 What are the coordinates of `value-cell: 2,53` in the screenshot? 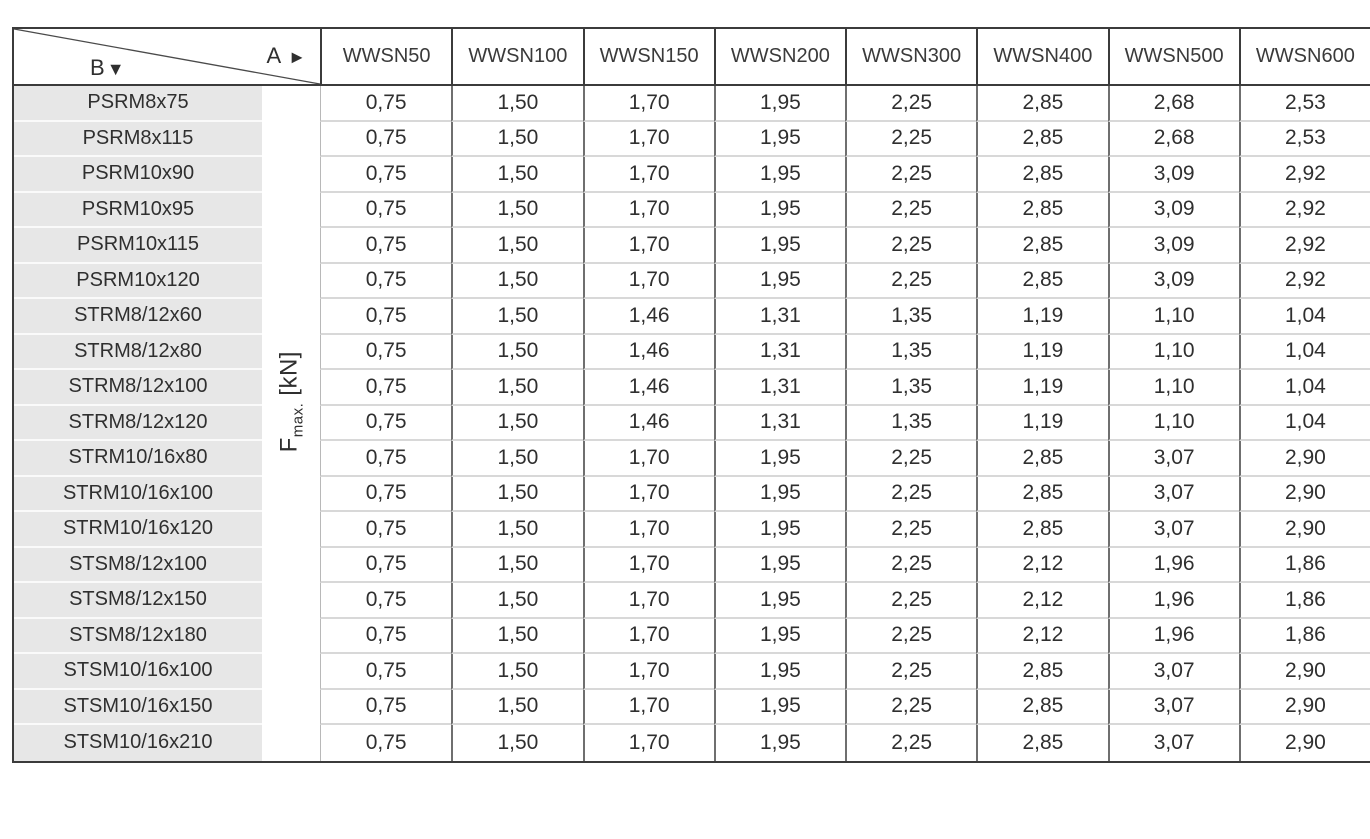 It's located at (1304, 104).